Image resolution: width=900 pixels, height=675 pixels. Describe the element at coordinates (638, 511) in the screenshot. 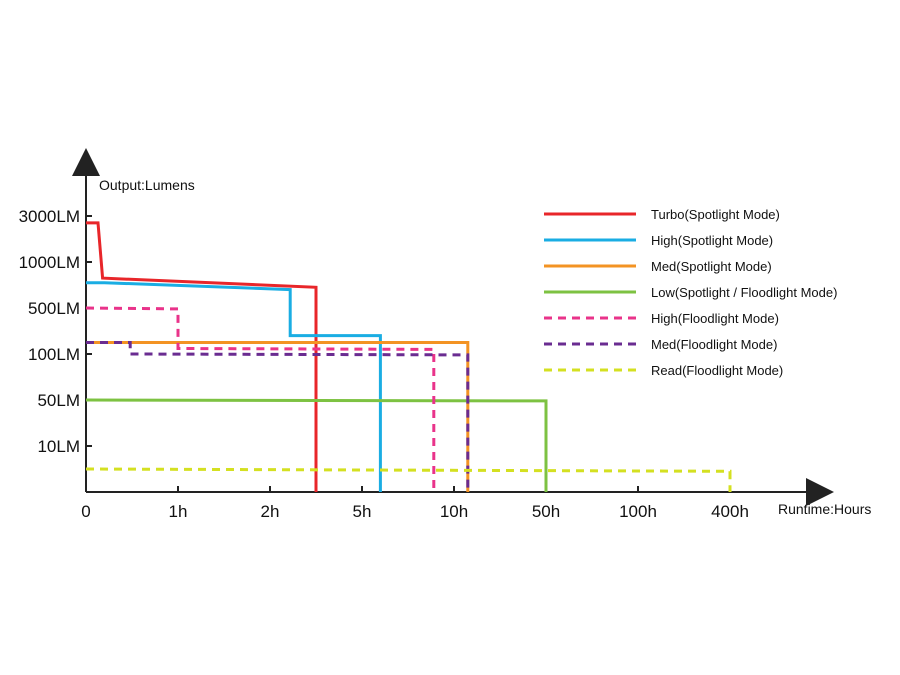

I see `x-tick-label: 100h` at that location.